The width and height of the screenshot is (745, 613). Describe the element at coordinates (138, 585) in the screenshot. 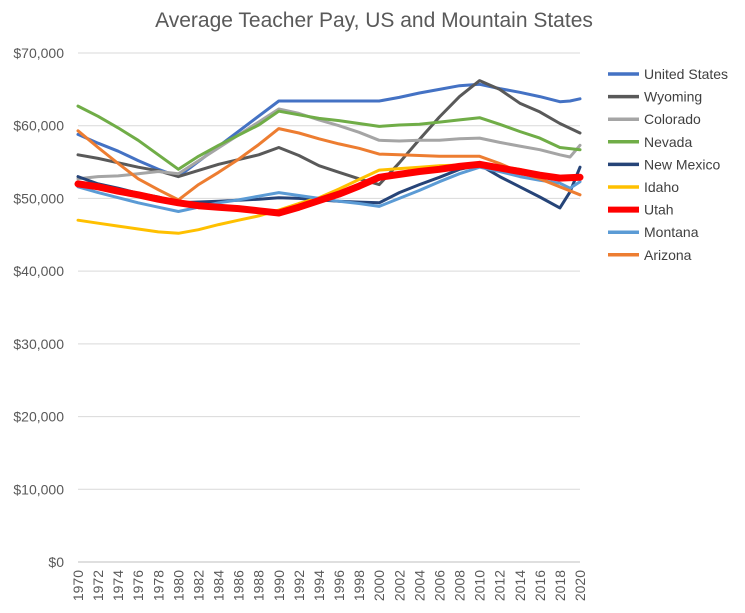

I see `x-tick-label: 1976` at that location.